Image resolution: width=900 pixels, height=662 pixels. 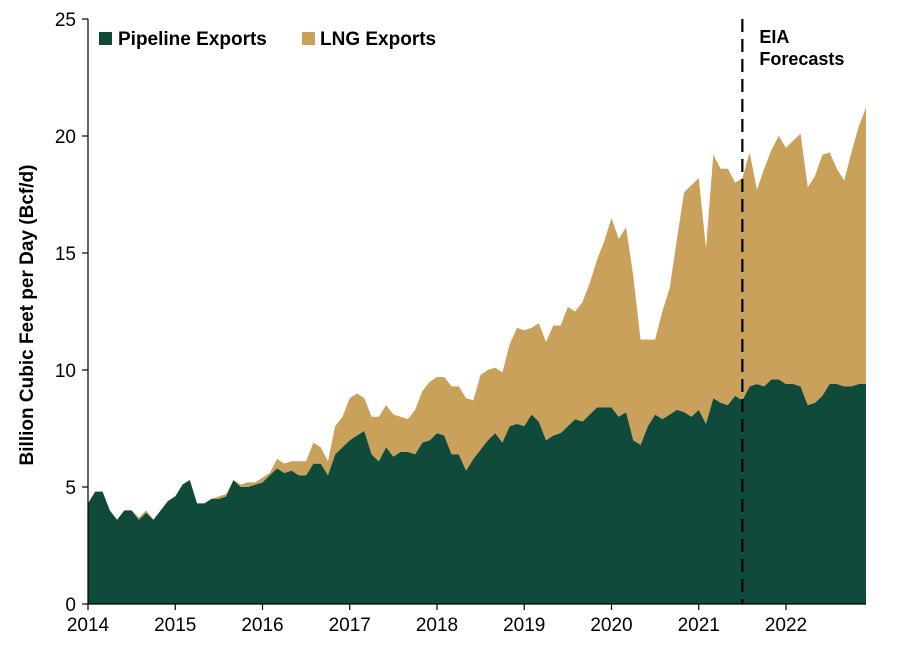 What do you see at coordinates (378, 39) in the screenshot?
I see `legend-label-lng: LNG Exports` at bounding box center [378, 39].